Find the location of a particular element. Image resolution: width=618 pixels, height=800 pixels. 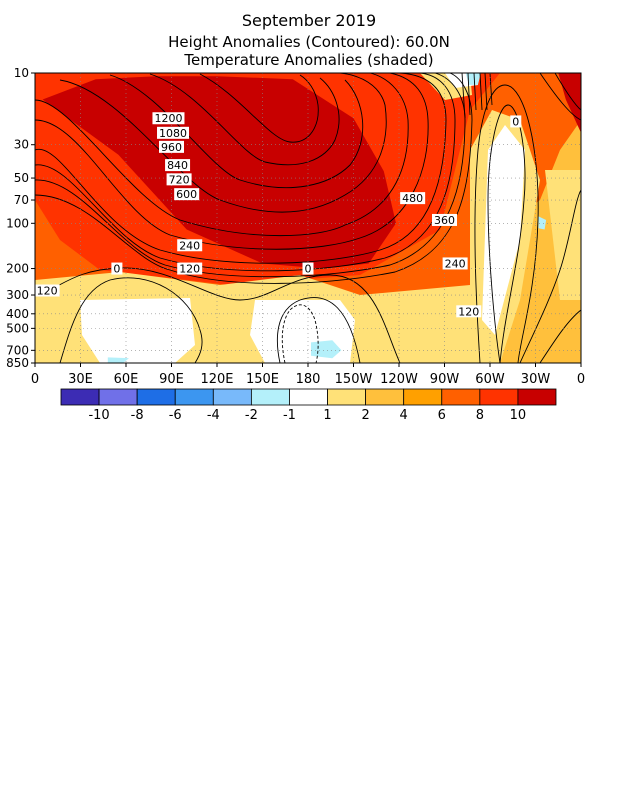

y-tick-label: 70 is located at coordinates (21, 200).